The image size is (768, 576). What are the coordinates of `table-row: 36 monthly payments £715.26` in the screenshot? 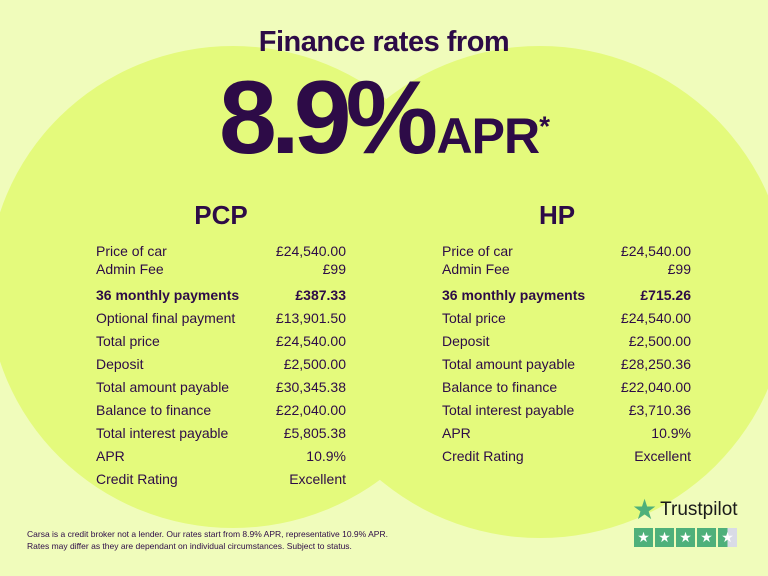 It's located at (566, 295).